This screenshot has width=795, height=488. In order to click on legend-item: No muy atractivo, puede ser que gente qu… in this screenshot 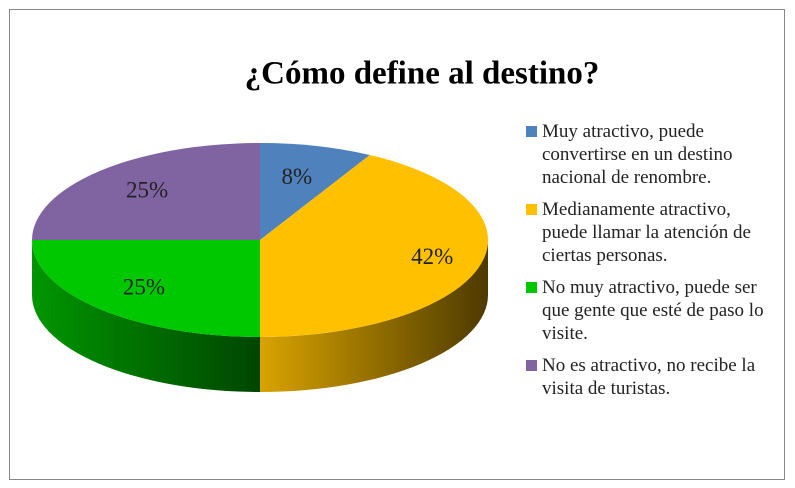, I will do `click(651, 310)`.